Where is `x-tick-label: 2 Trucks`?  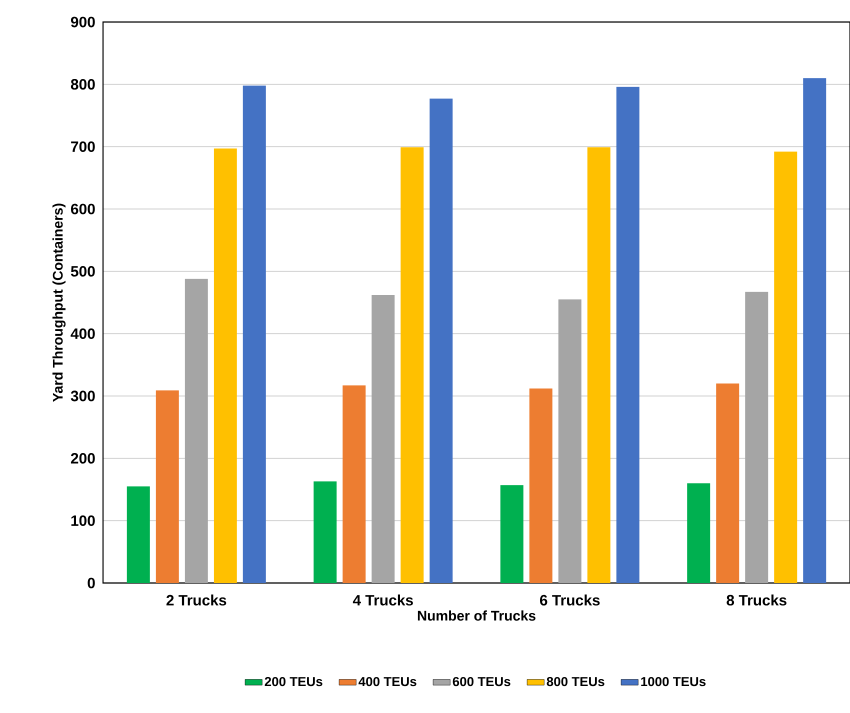
x-tick-label: 2 Trucks is located at coordinates (196, 600).